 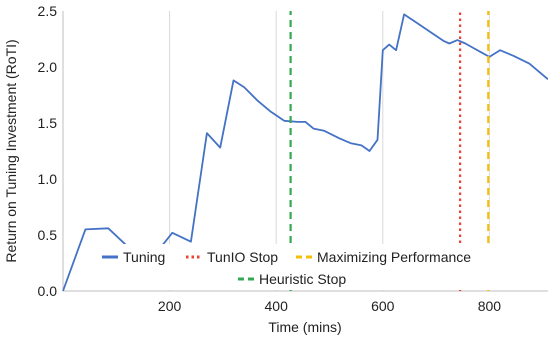 What do you see at coordinates (48, 67) in the screenshot?
I see `y-tick-label: 2.0` at bounding box center [48, 67].